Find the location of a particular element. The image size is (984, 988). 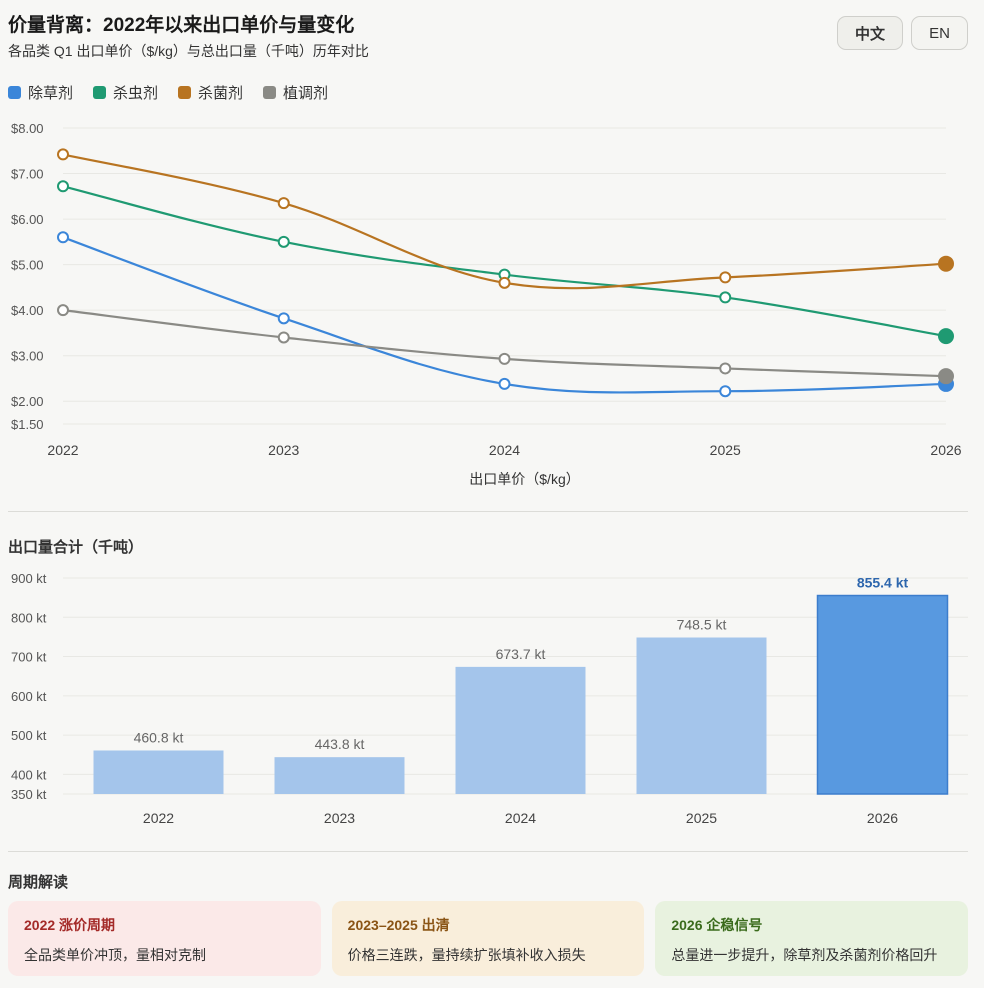

y-tick-label: 600 kt is located at coordinates (29, 696).